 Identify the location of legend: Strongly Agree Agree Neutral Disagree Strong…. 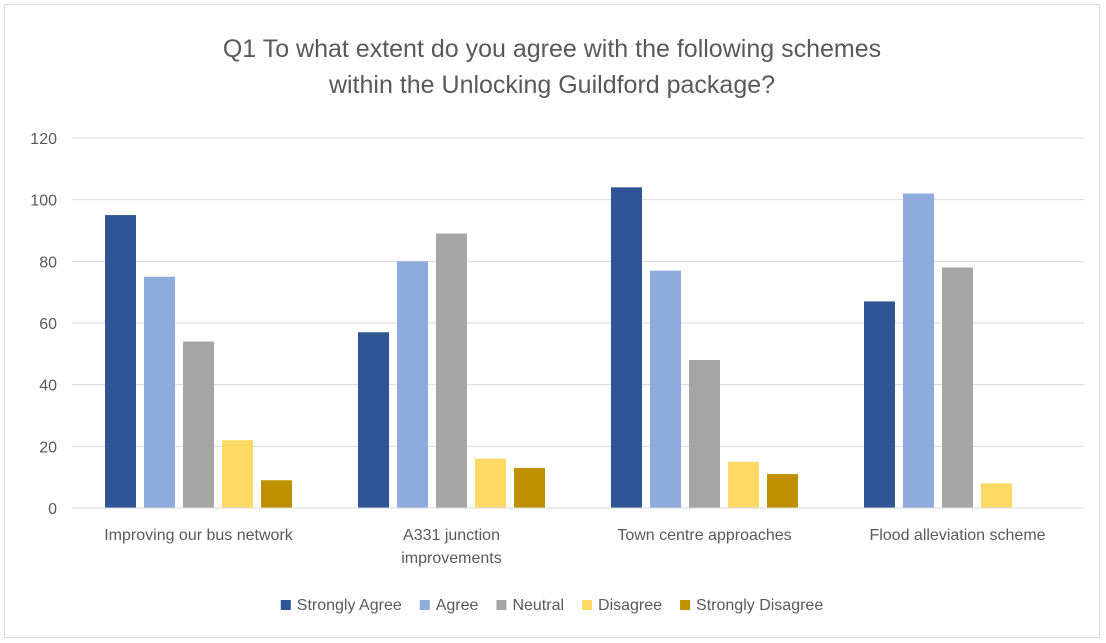
(551, 605).